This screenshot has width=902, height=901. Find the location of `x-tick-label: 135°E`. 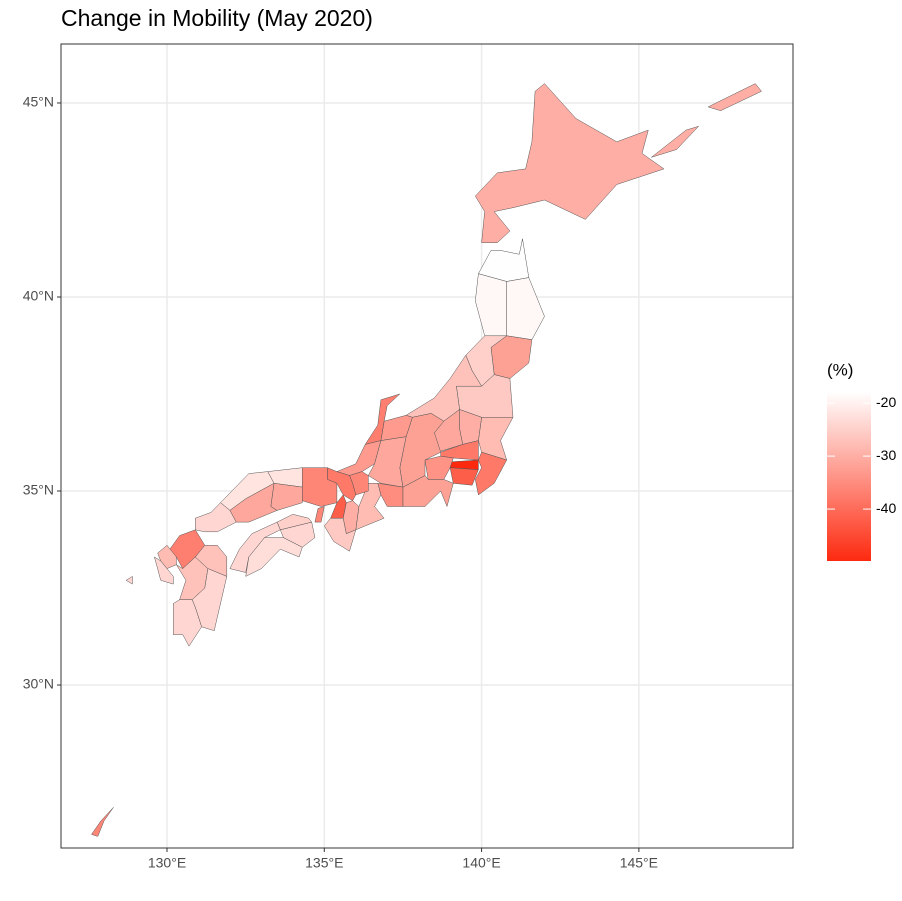

x-tick-label: 135°E is located at coordinates (324, 863).